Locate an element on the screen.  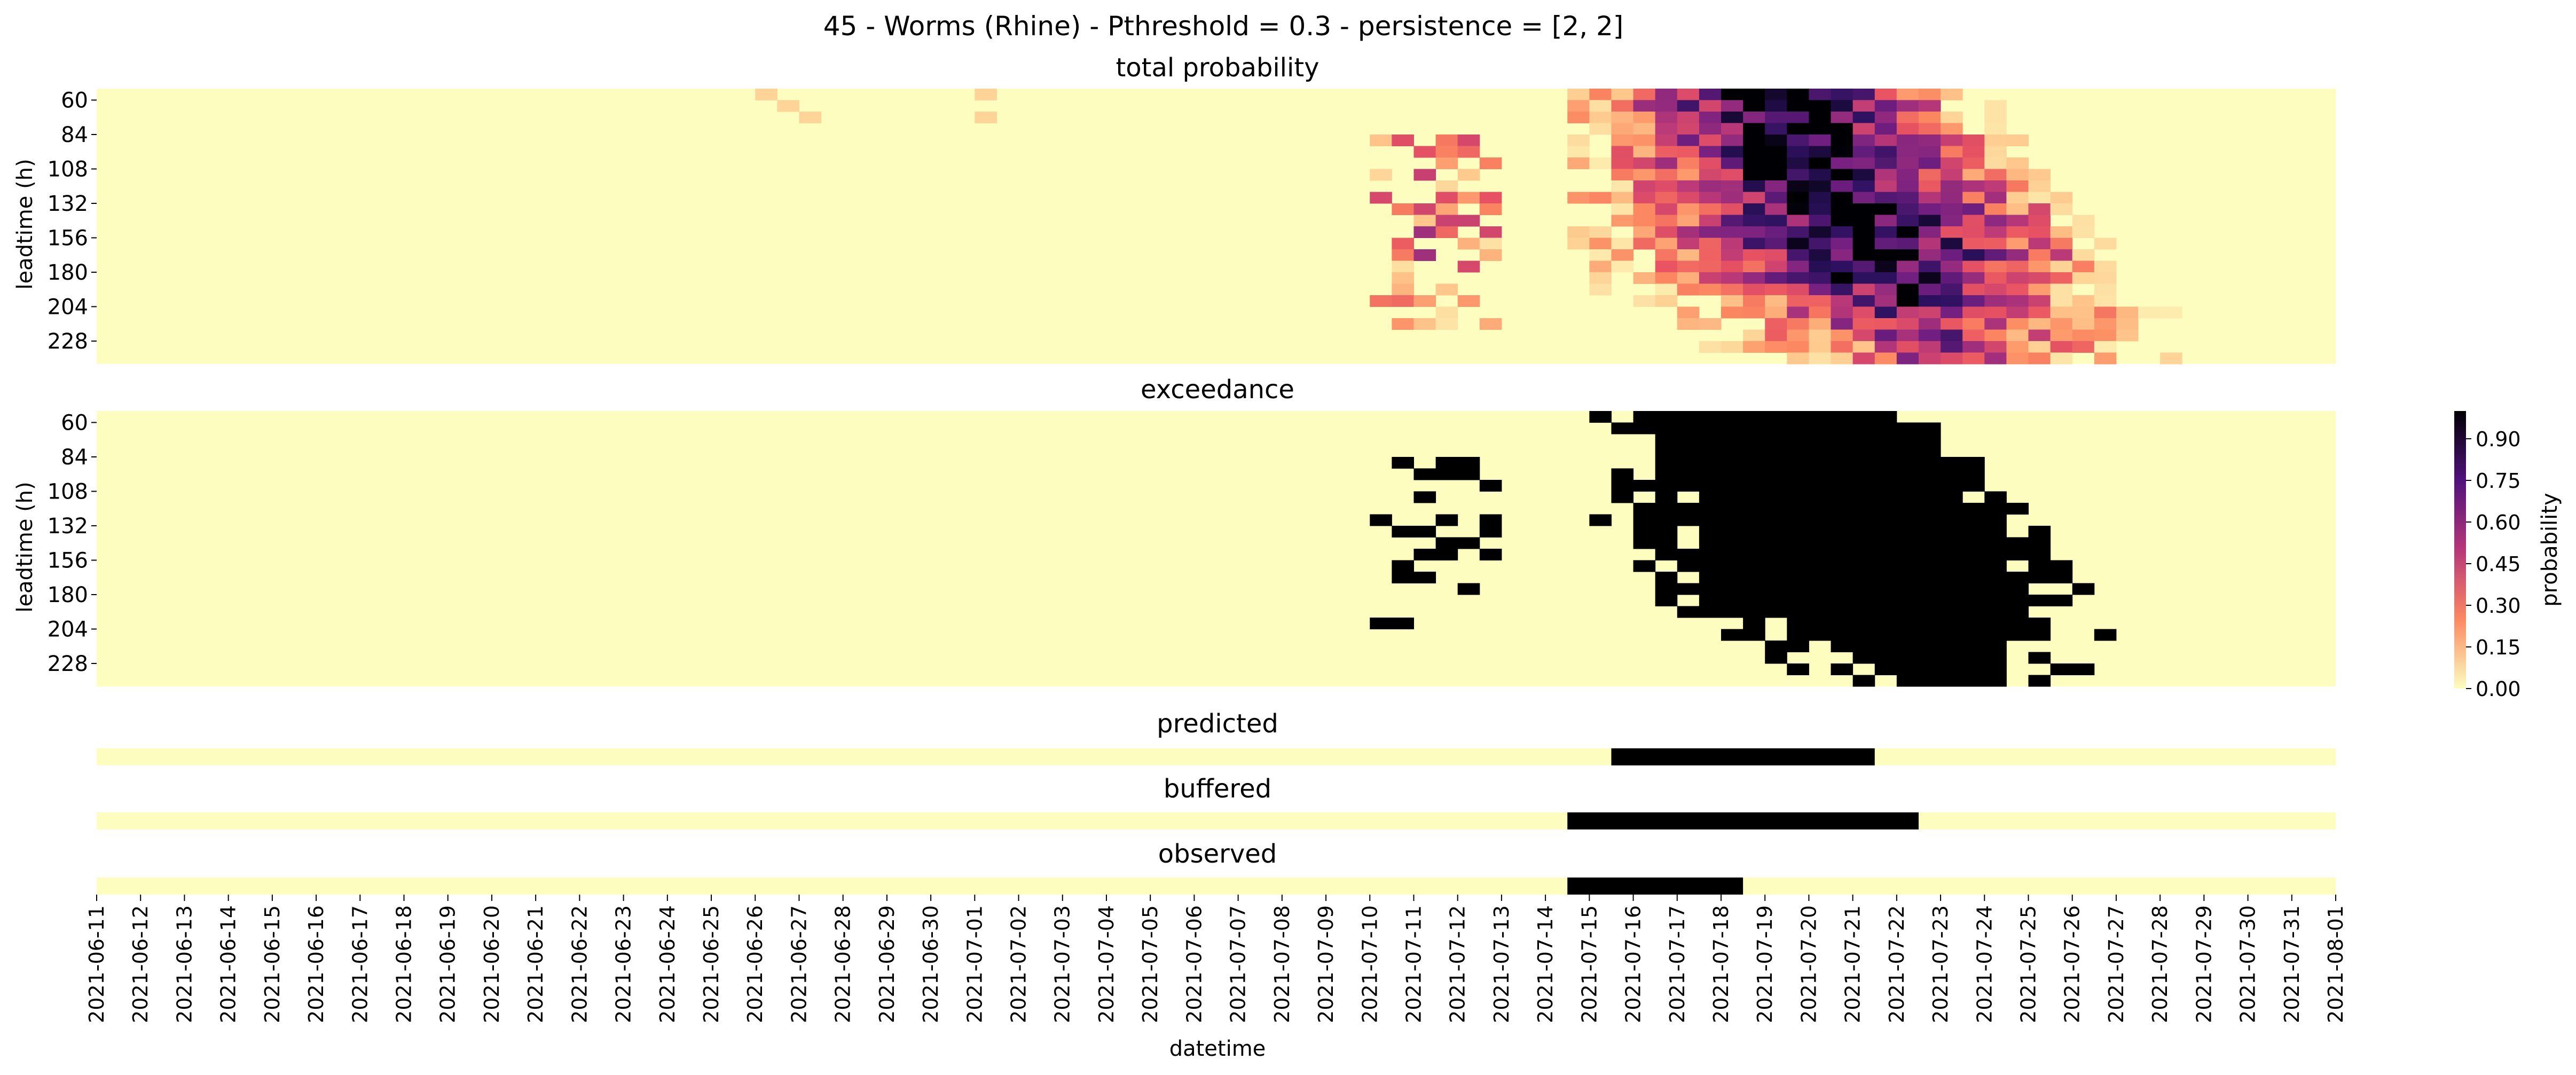
x-tick-label: 2021-06-30 is located at coordinates (931, 964).